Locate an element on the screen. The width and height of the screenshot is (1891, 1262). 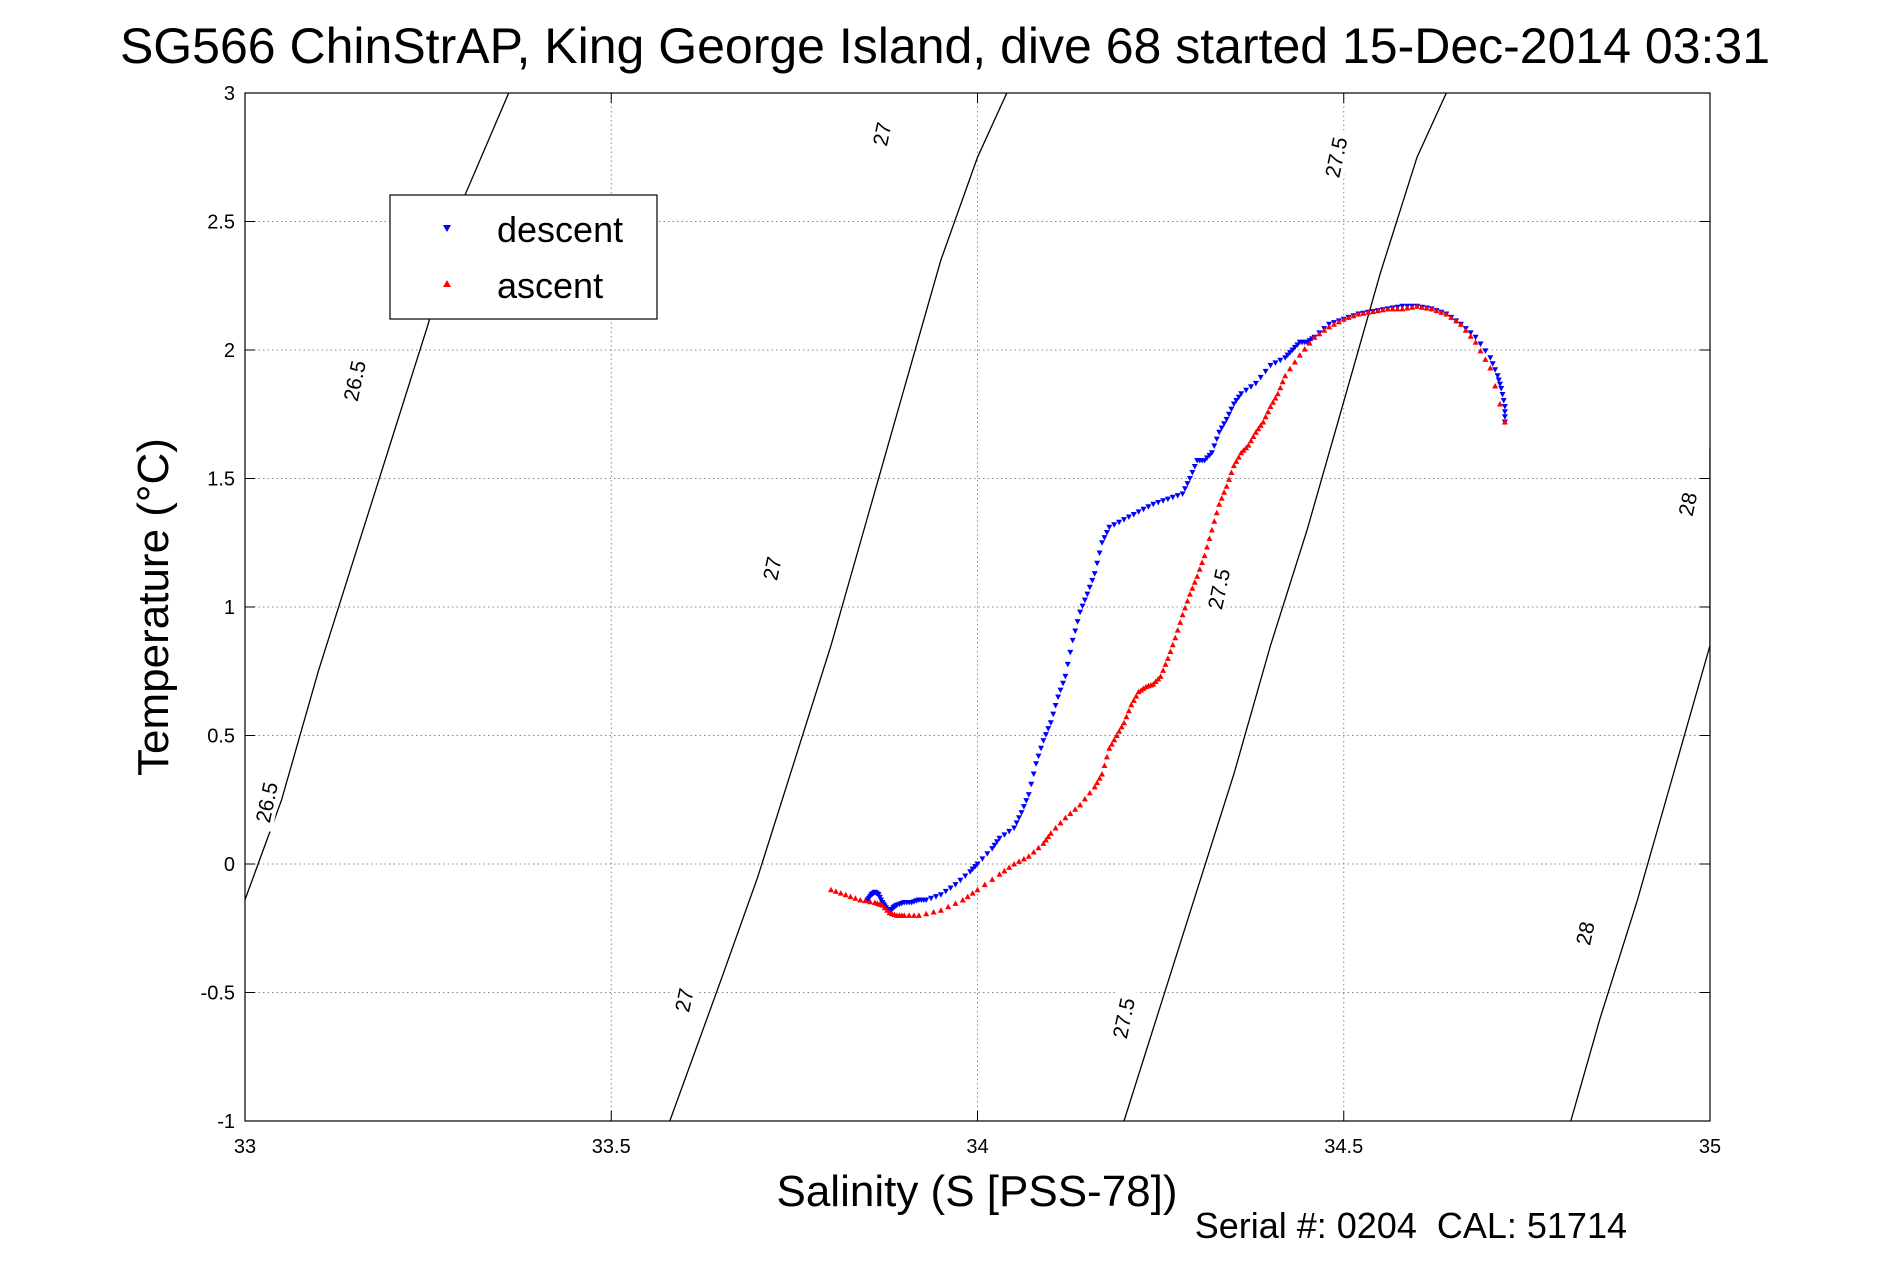
contour-label-text: 27 is located at coordinates (882, 134).